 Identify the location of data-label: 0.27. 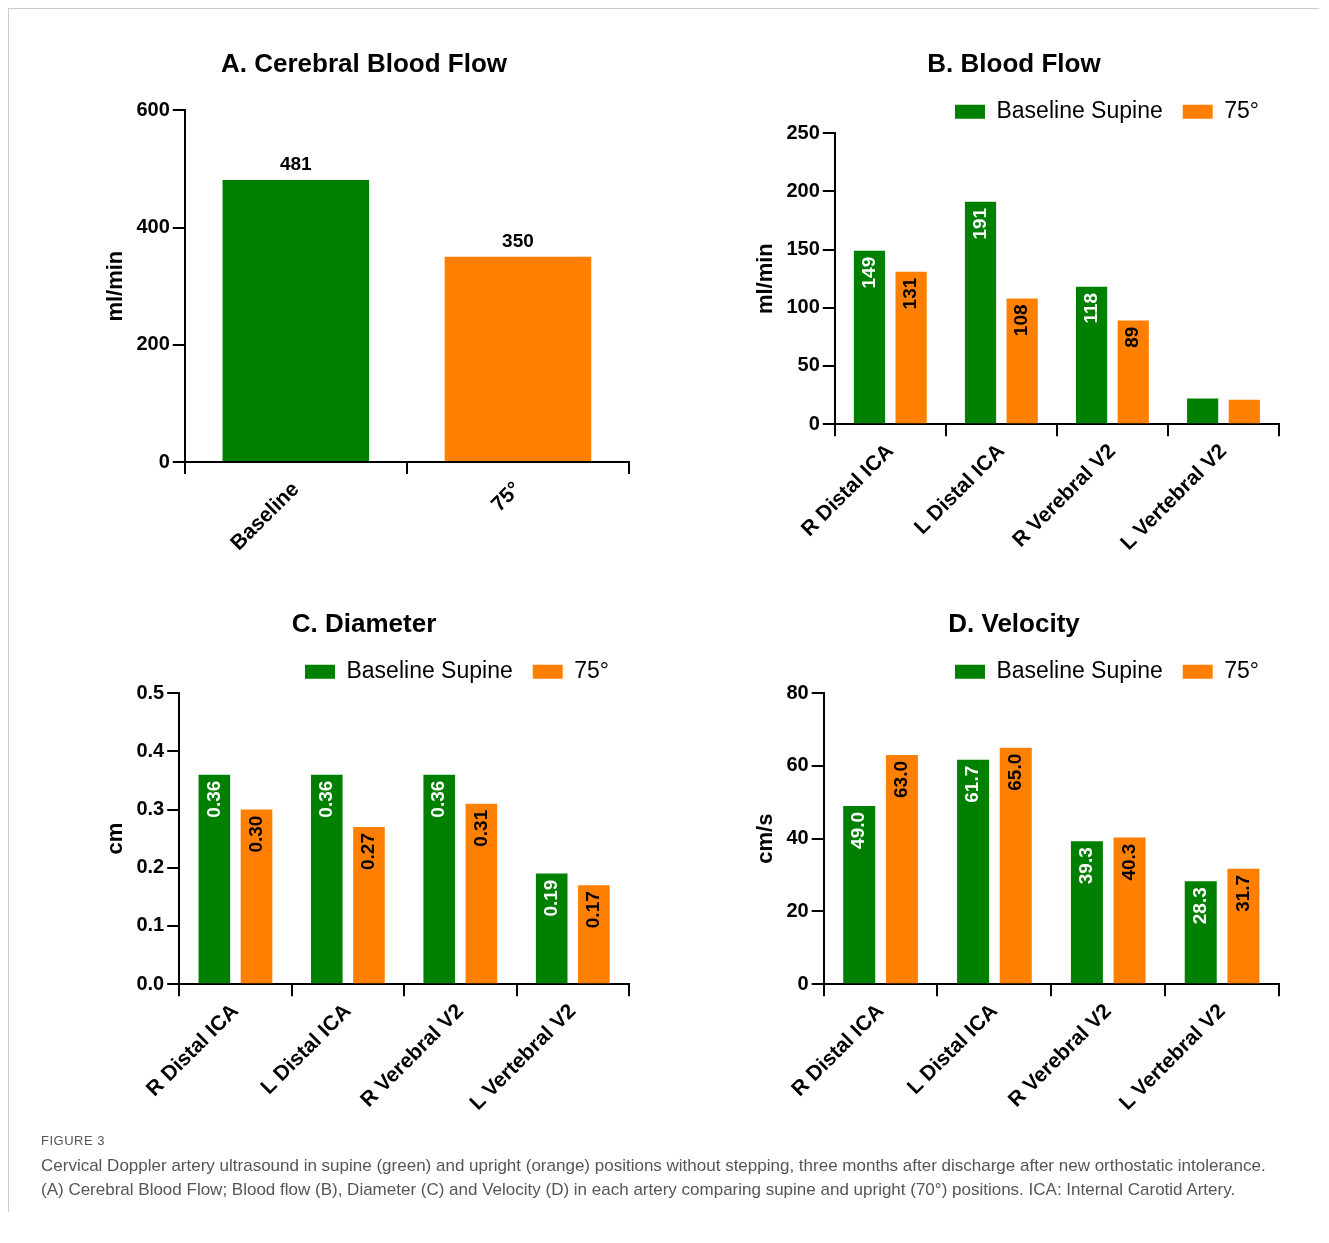
(368, 852).